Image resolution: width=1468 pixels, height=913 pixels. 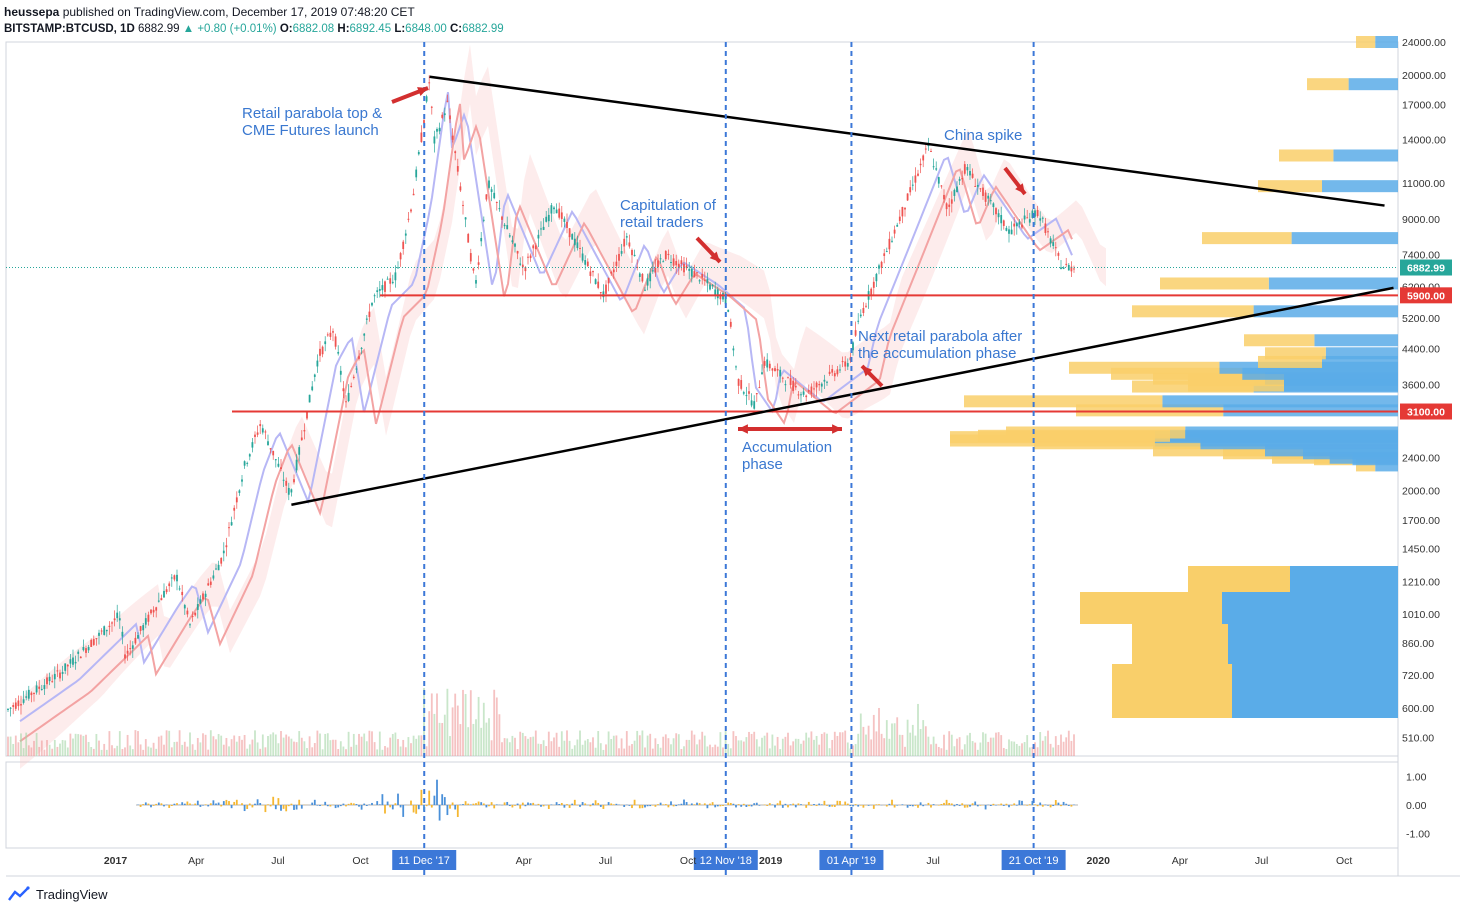 I want to click on annotation-text: phase, so click(x=762, y=464).